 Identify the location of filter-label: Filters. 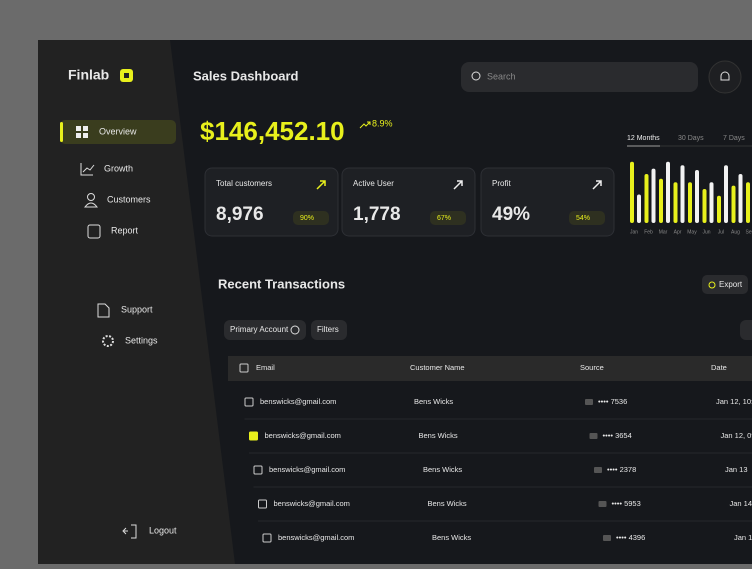
(328, 329).